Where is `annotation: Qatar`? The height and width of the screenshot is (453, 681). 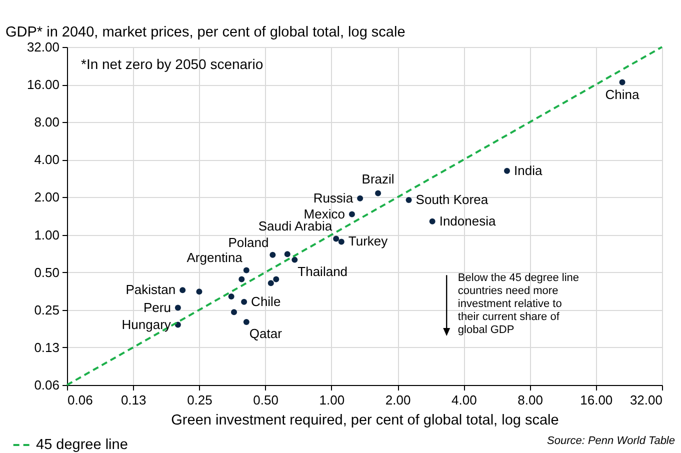 annotation: Qatar is located at coordinates (266, 333).